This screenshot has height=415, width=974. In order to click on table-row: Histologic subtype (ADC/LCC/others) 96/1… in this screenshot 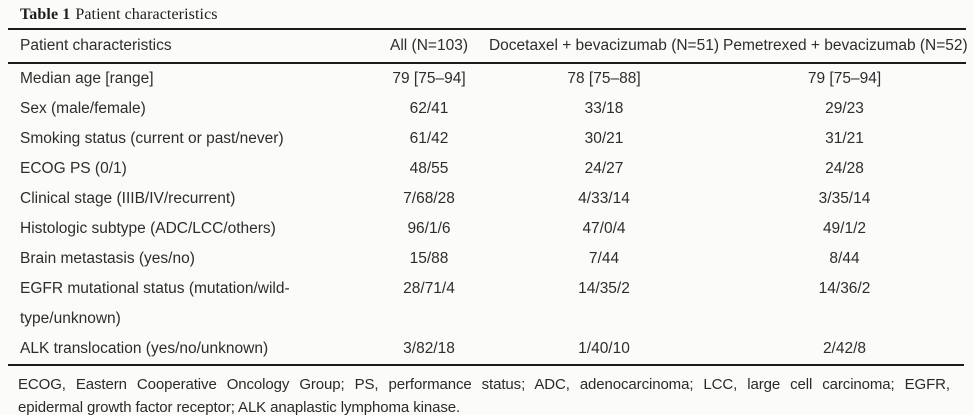, I will do `click(487, 229)`.